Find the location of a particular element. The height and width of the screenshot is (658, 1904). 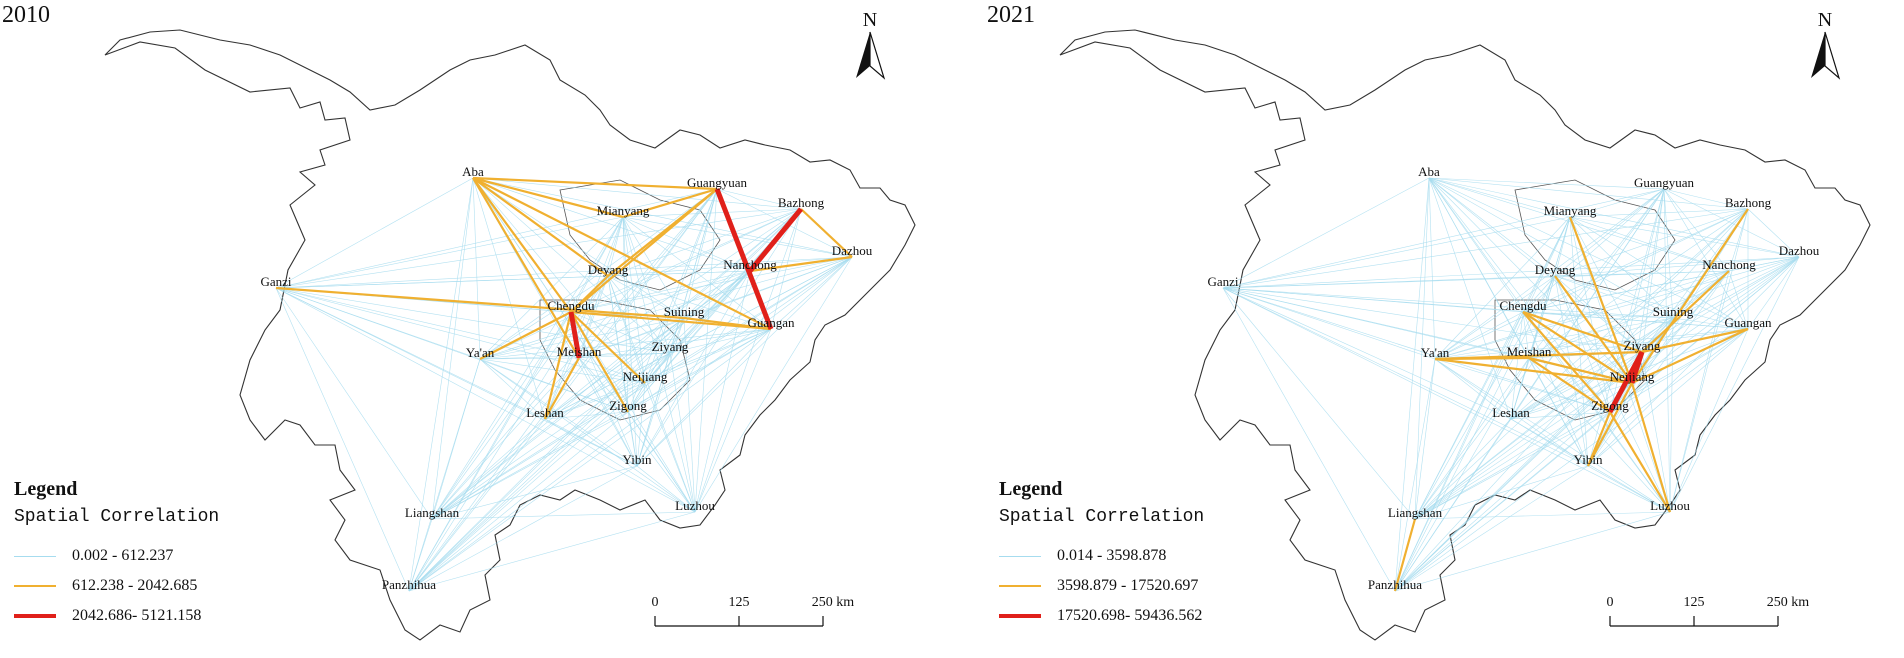

legend-row-strong: 17520.698- 59436.562 is located at coordinates (1101, 616).